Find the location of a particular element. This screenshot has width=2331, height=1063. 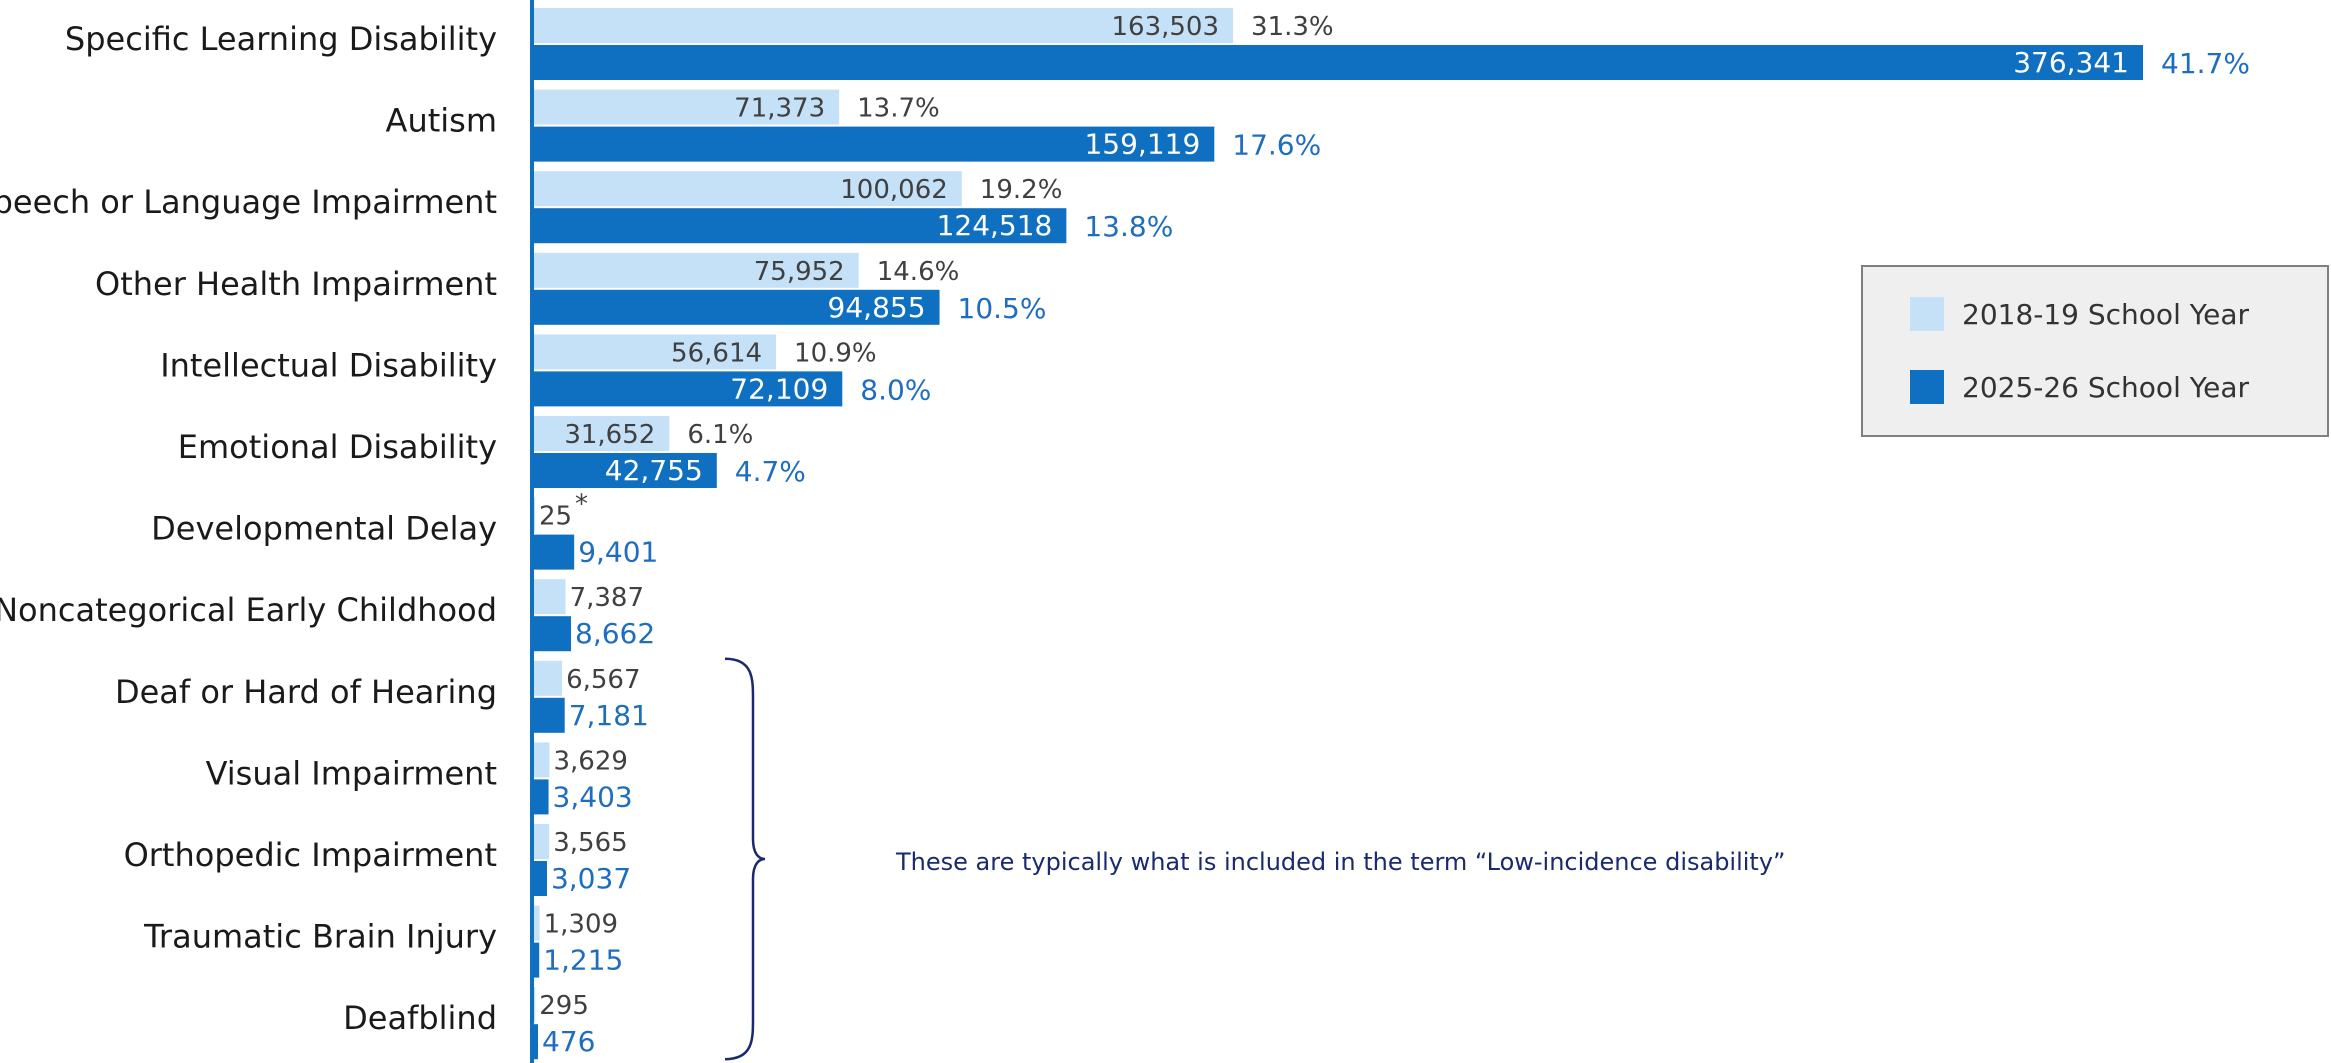

category-label-visual-impairment: Visual Impairment is located at coordinates (351, 773).